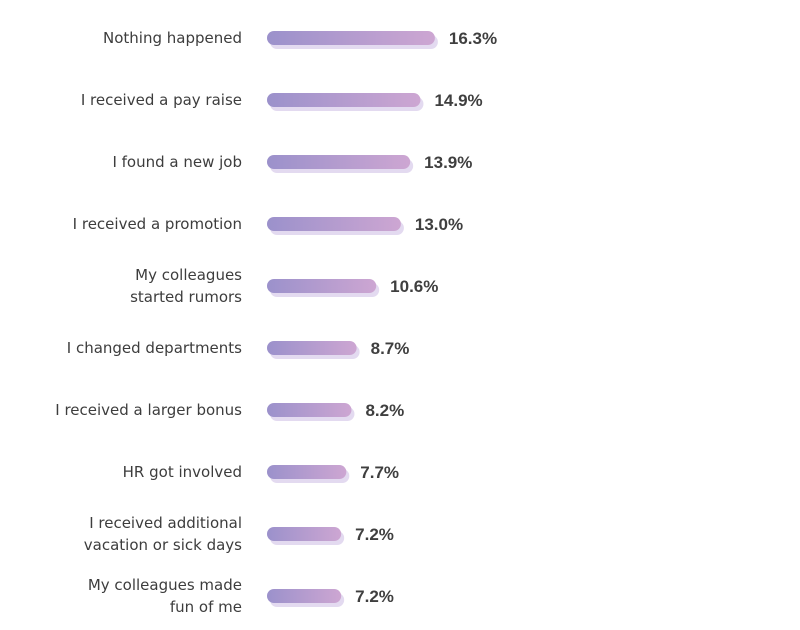  What do you see at coordinates (161, 100) in the screenshot?
I see `category-label: I received a pay raise` at bounding box center [161, 100].